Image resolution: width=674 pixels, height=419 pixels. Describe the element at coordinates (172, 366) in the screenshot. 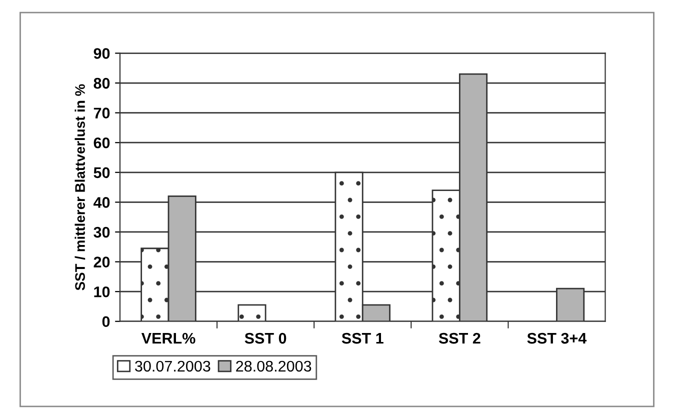

I see `legend-label: 30.07.2003` at that location.